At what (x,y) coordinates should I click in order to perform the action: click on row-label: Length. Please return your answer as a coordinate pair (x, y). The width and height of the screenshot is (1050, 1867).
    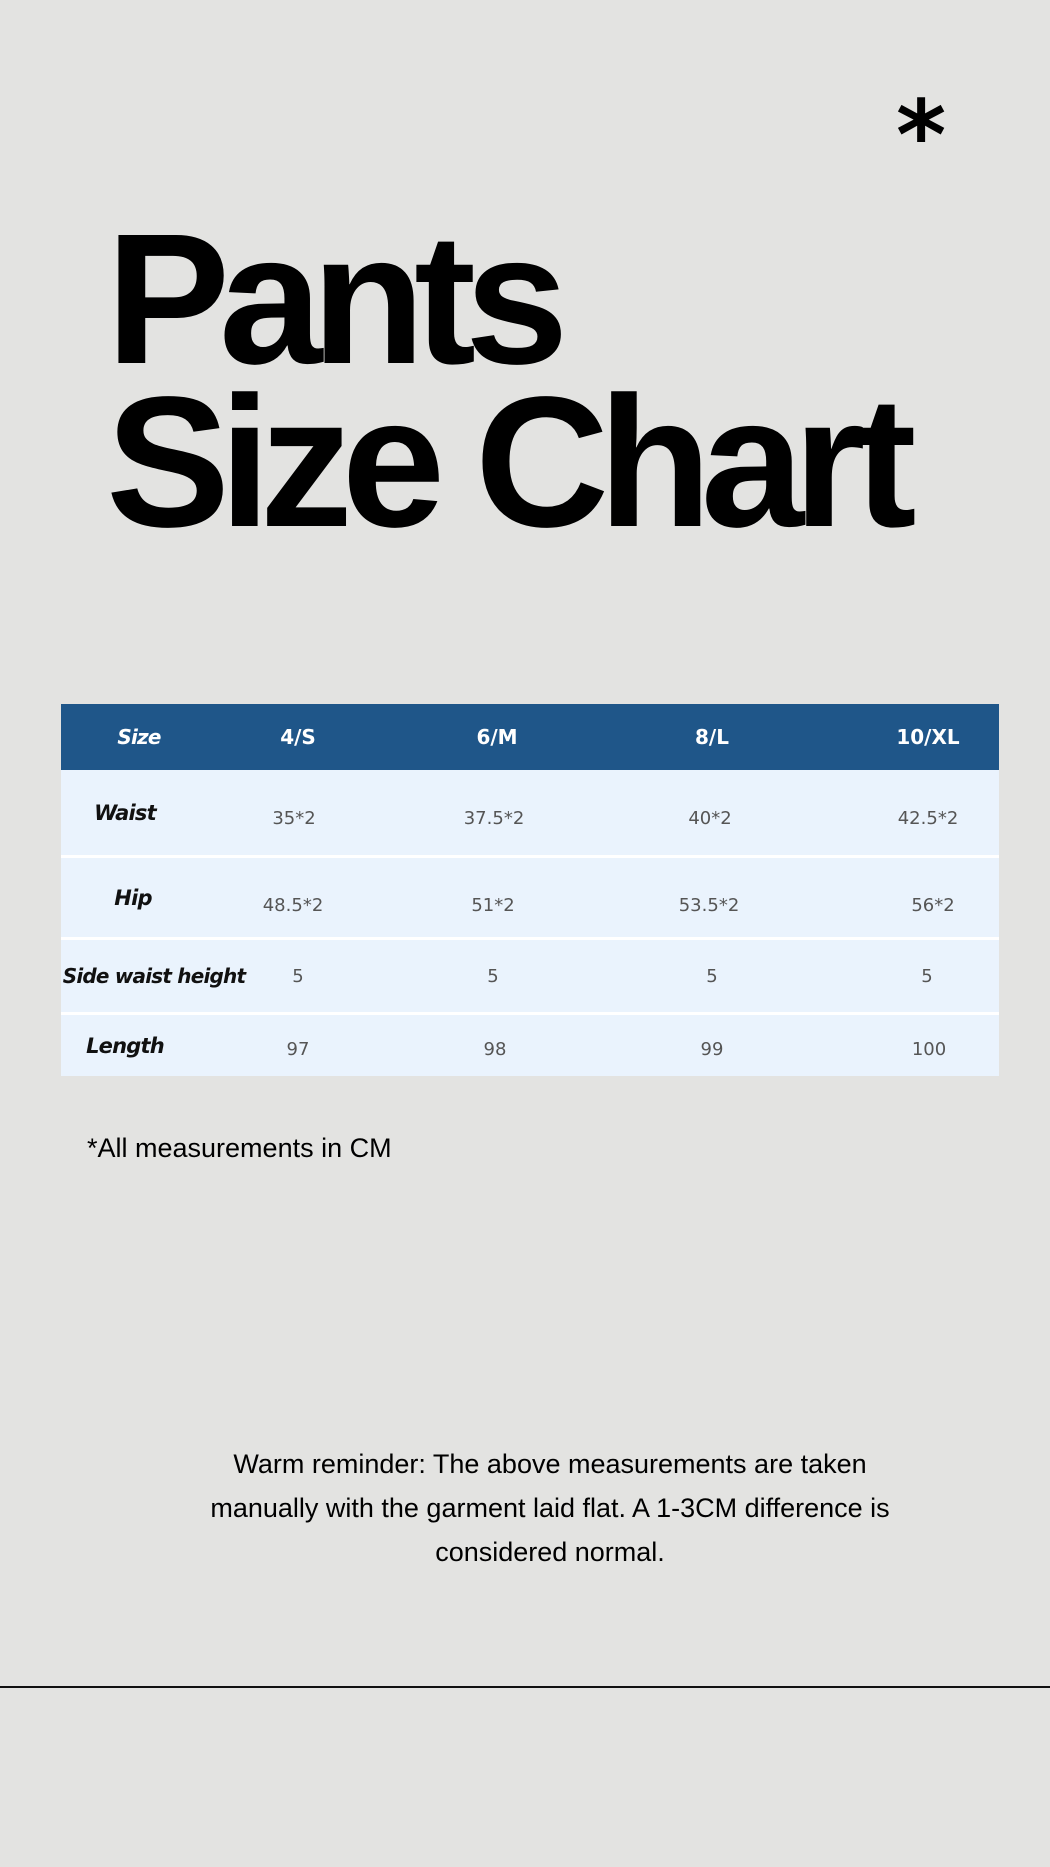
    Looking at the image, I should click on (125, 1045).